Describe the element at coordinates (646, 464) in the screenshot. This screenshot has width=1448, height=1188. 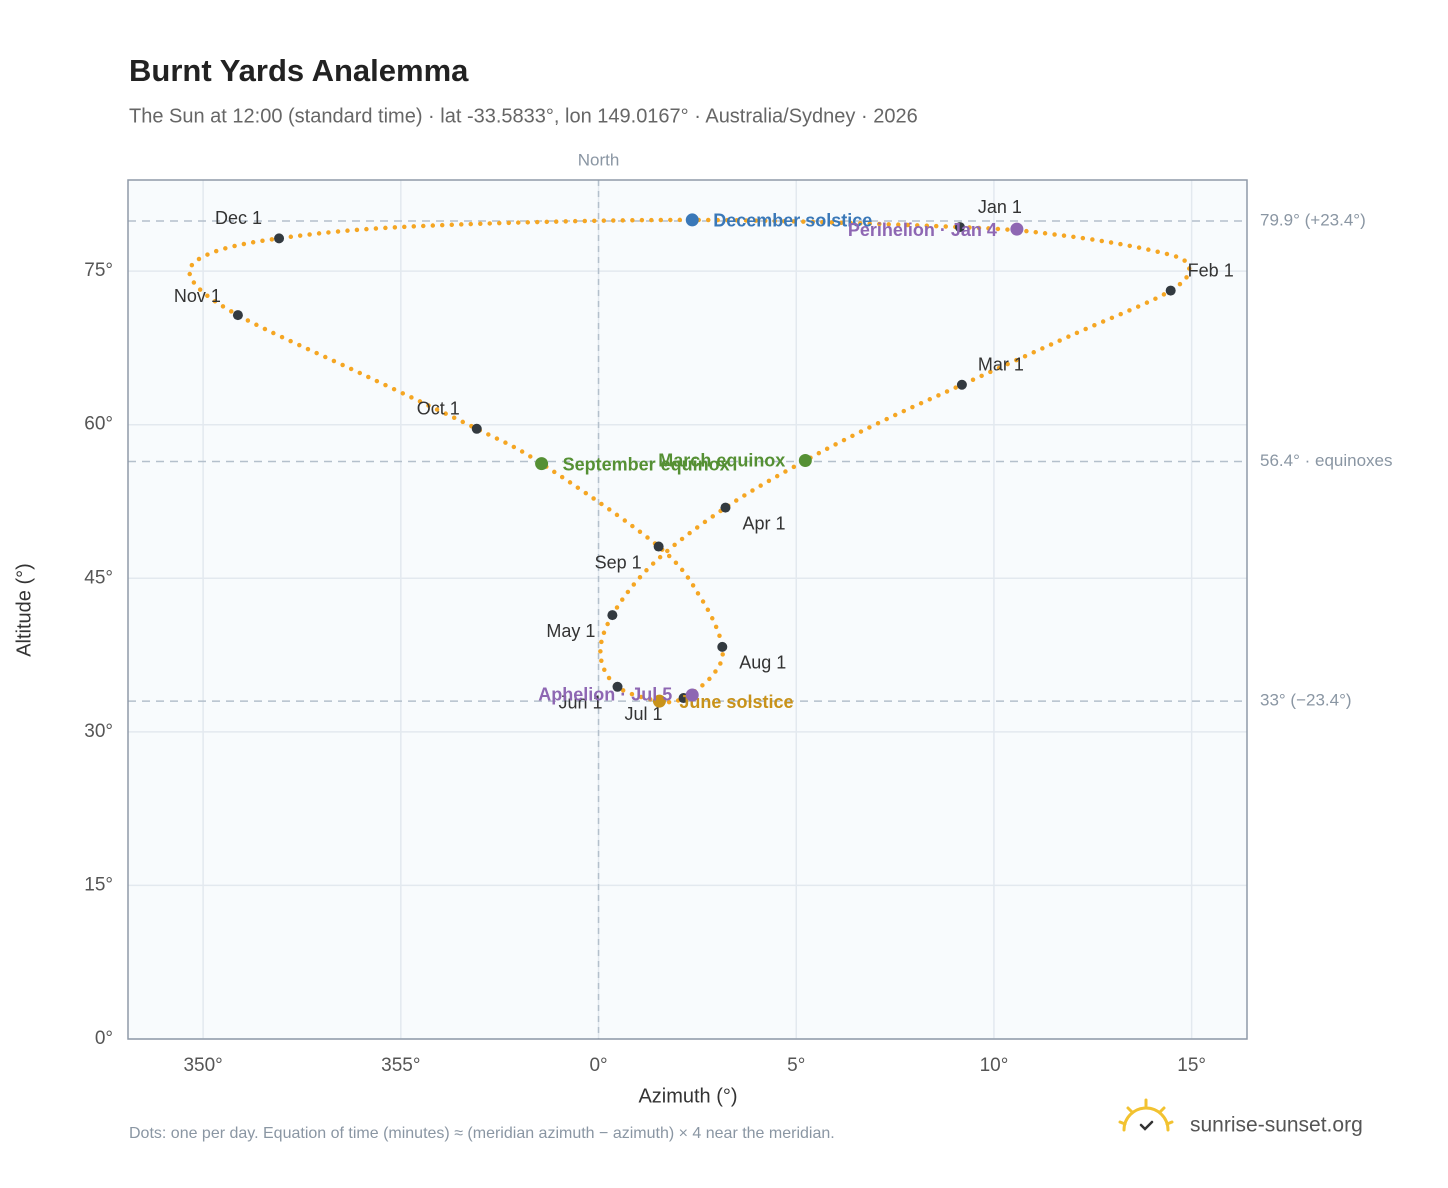
I see `event-label: September equinox` at that location.